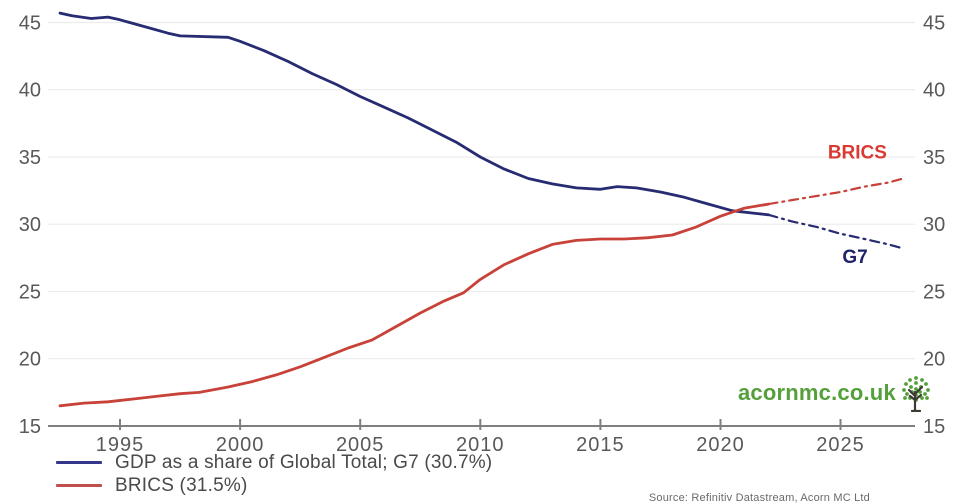 This screenshot has height=503, width=960. What do you see at coordinates (30, 91) in the screenshot?
I see `y-tick-label-left-40: 40` at bounding box center [30, 91].